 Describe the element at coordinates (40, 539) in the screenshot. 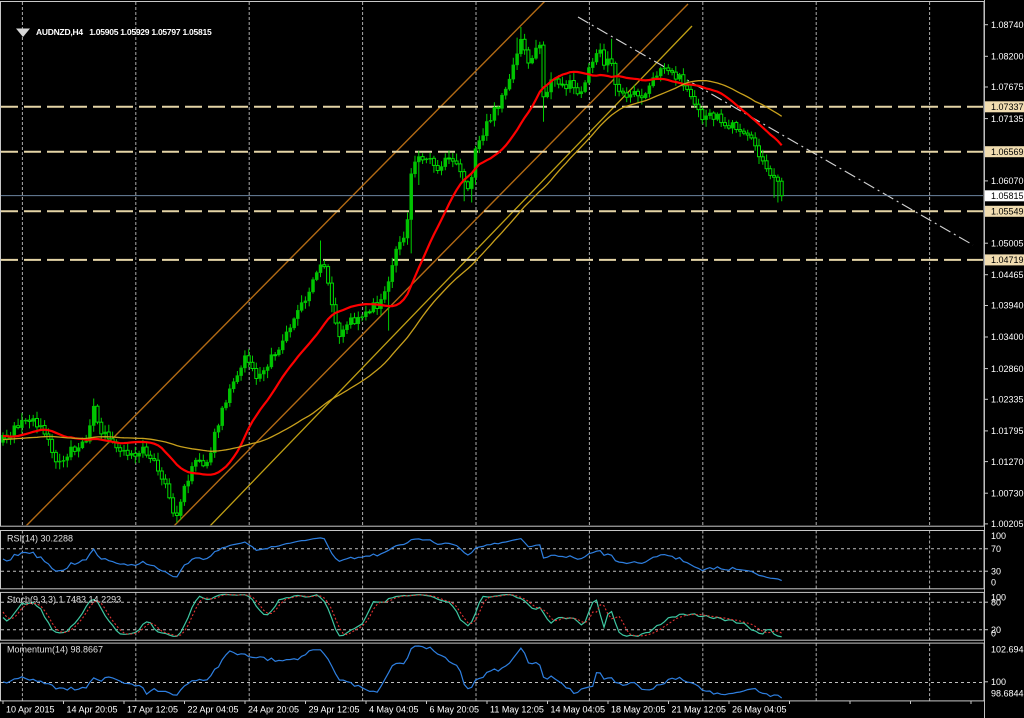

I see `svg-text: RSI(14) 30.2288` at that location.